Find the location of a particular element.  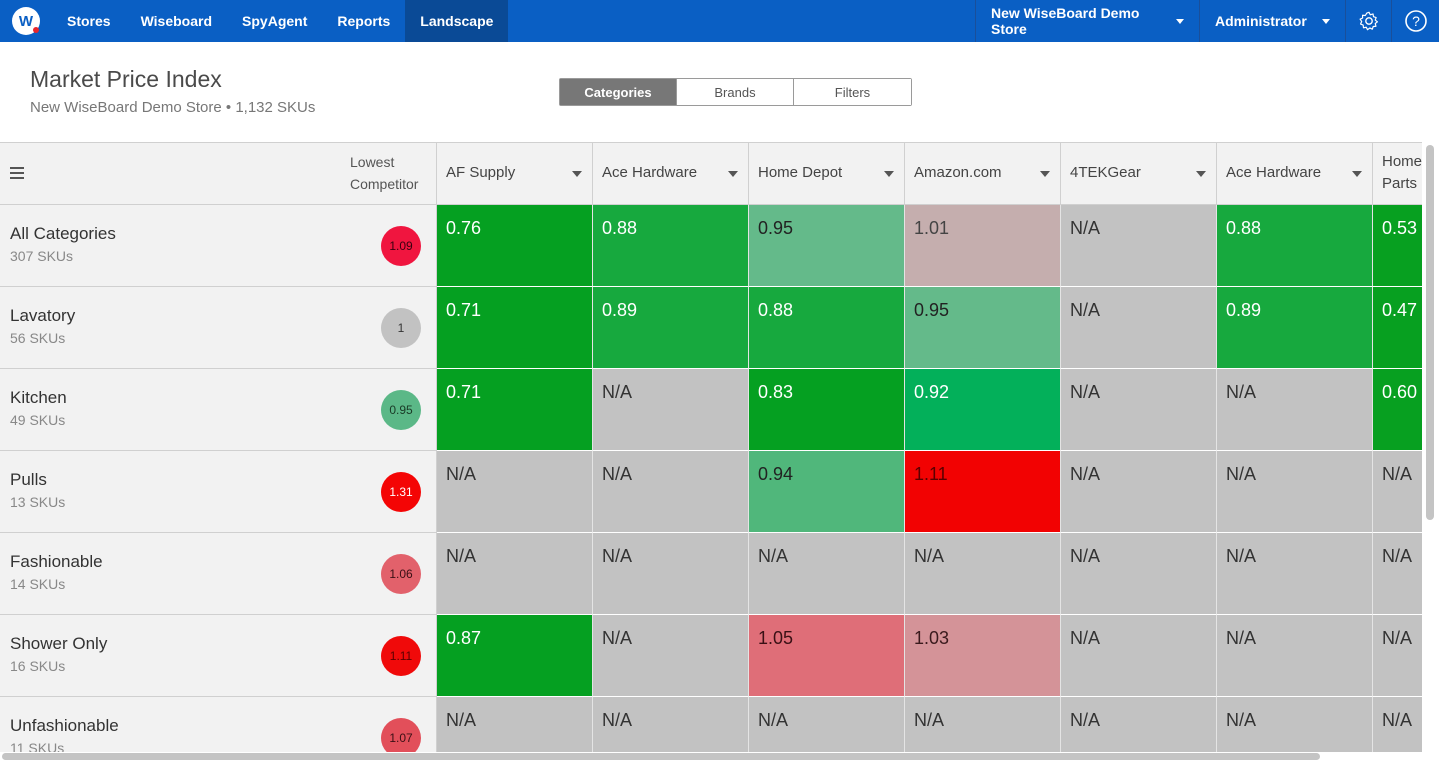

price-index-cell: 1.03 is located at coordinates (983, 656).